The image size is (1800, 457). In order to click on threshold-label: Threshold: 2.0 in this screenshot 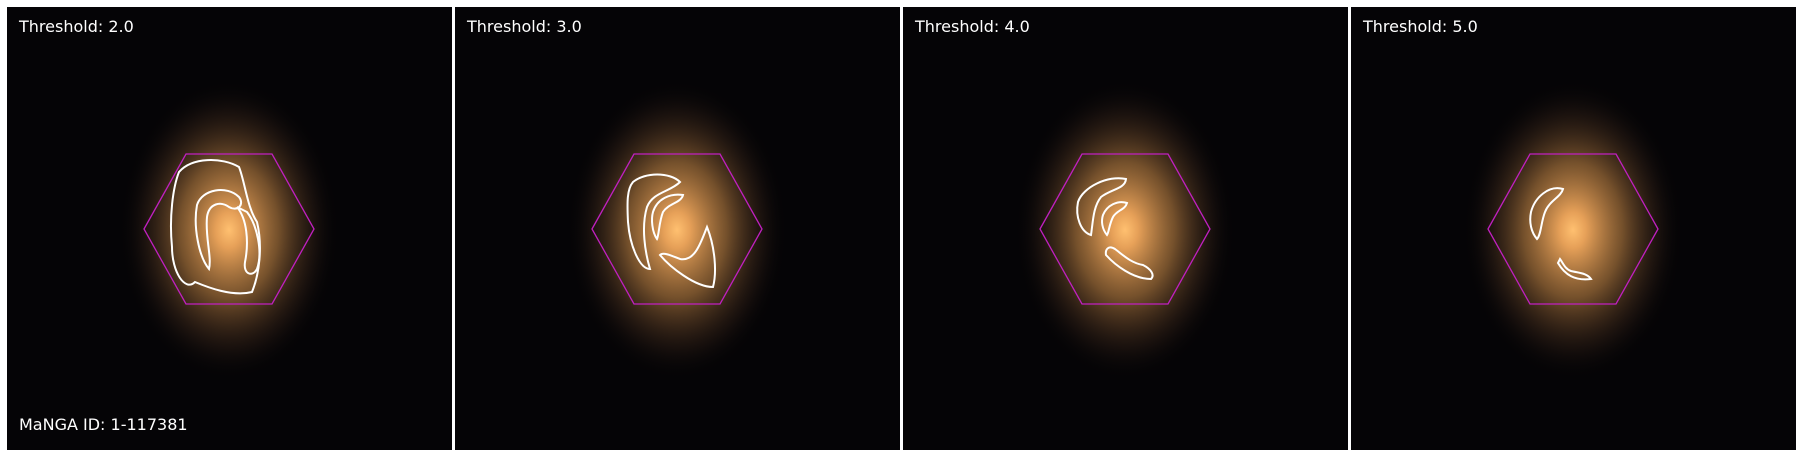, I will do `click(76, 26)`.